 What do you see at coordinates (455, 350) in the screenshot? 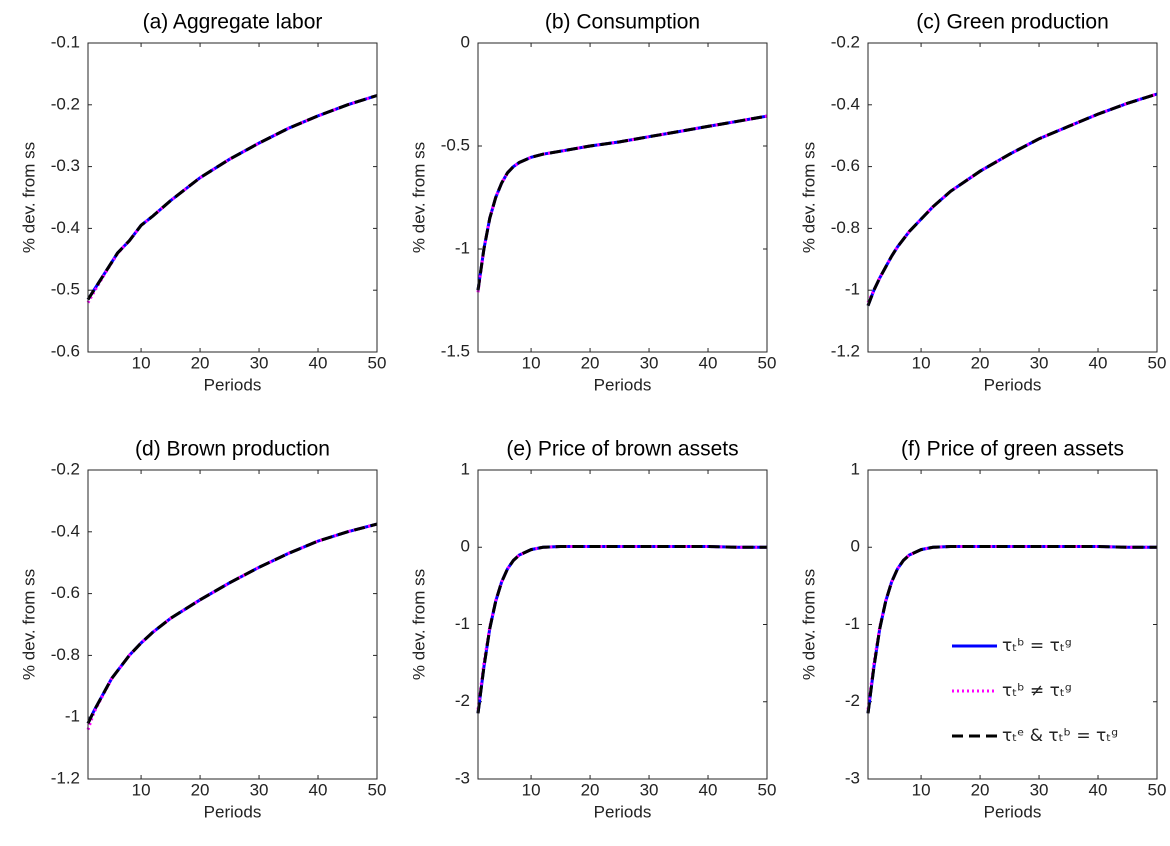
I see `y-tick-label: -1.5` at bounding box center [455, 350].